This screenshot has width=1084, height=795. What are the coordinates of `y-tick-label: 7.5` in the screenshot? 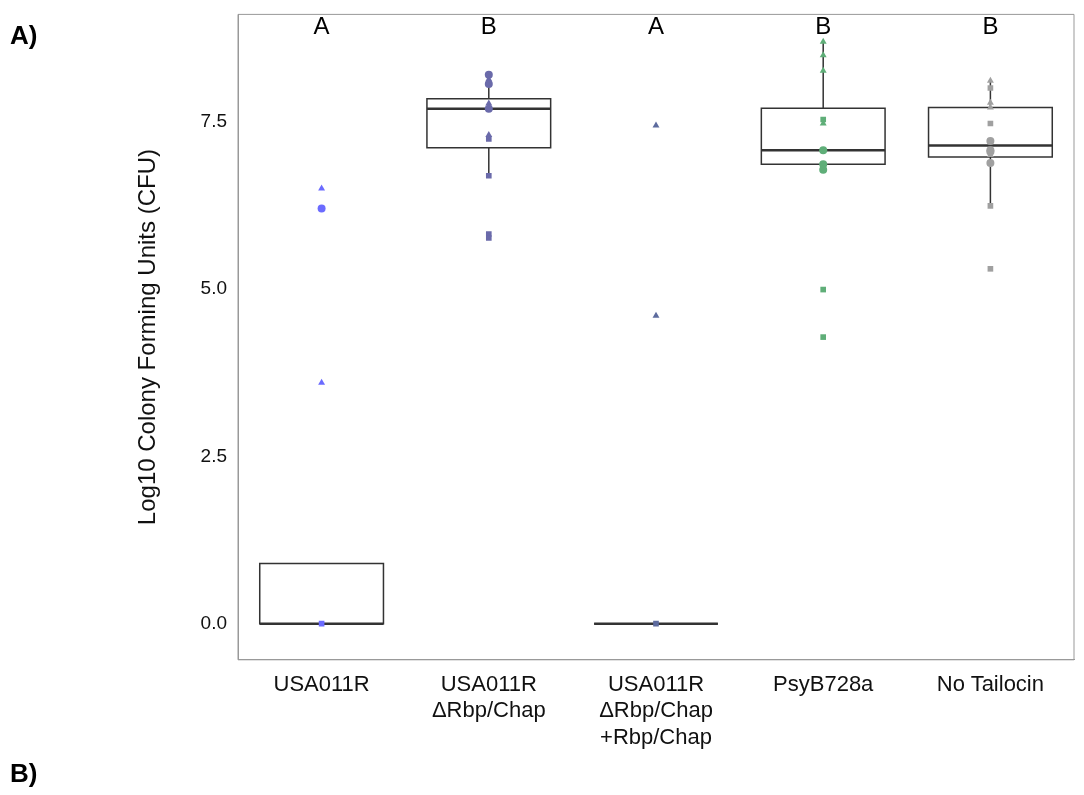 It's located at (213, 120).